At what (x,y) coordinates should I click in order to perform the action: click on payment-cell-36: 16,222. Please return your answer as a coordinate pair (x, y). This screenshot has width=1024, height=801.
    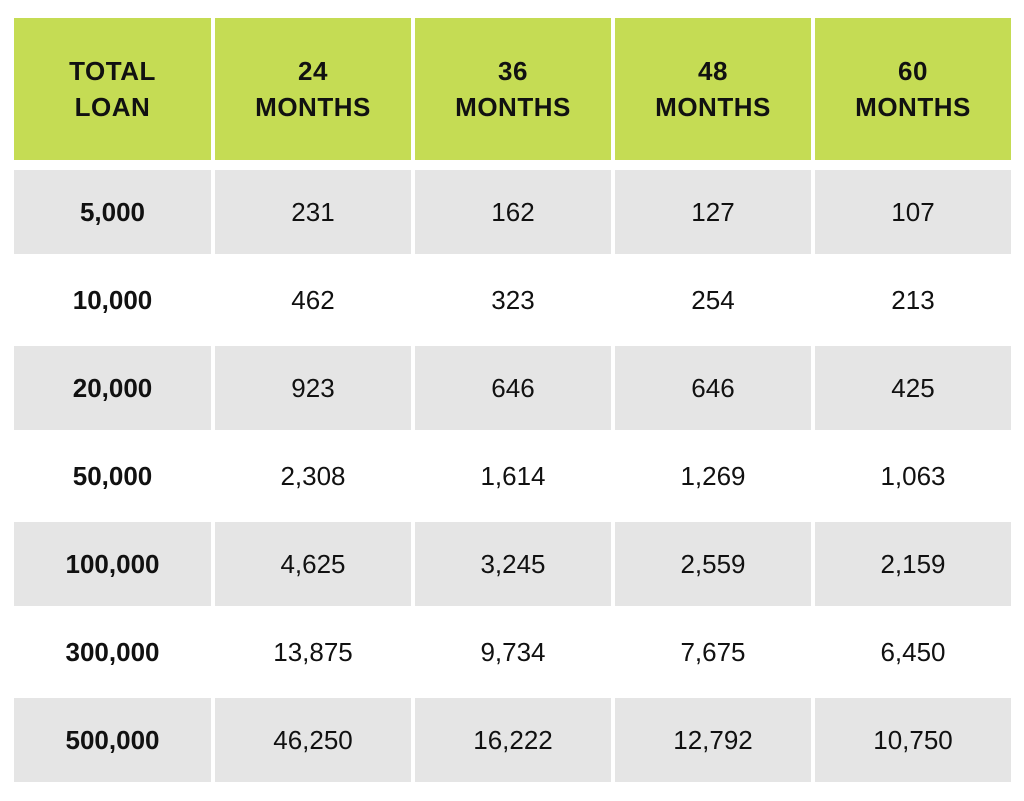
    Looking at the image, I should click on (513, 740).